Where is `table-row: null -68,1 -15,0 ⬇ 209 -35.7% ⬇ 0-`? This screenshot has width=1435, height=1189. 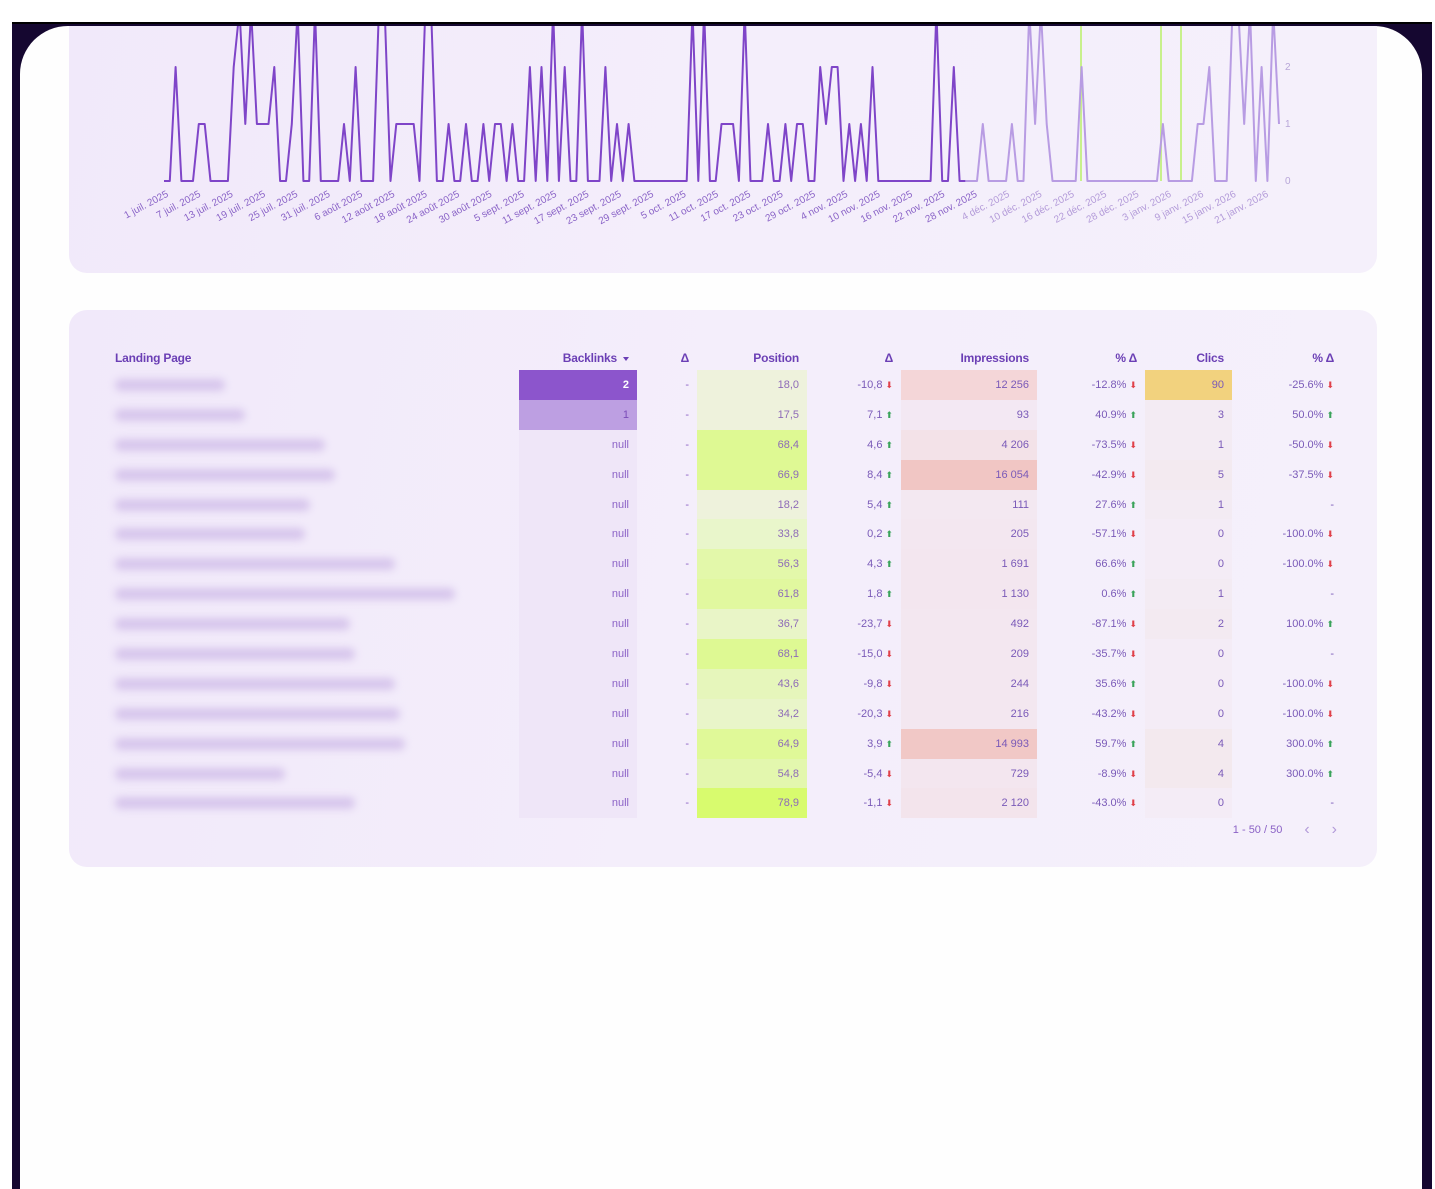
table-row: null -68,1 -15,0 ⬇ 209 -35.7% ⬇ 0- is located at coordinates (724, 654).